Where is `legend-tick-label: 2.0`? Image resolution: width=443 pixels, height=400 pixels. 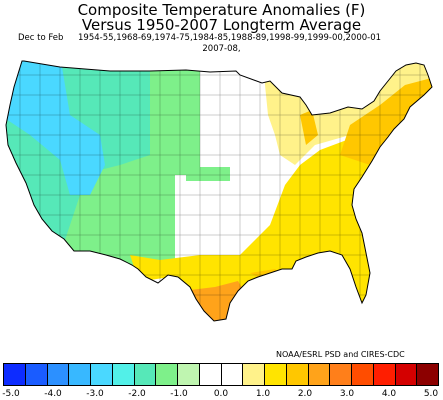
legend-tick-label: 2.0 is located at coordinates (305, 394).